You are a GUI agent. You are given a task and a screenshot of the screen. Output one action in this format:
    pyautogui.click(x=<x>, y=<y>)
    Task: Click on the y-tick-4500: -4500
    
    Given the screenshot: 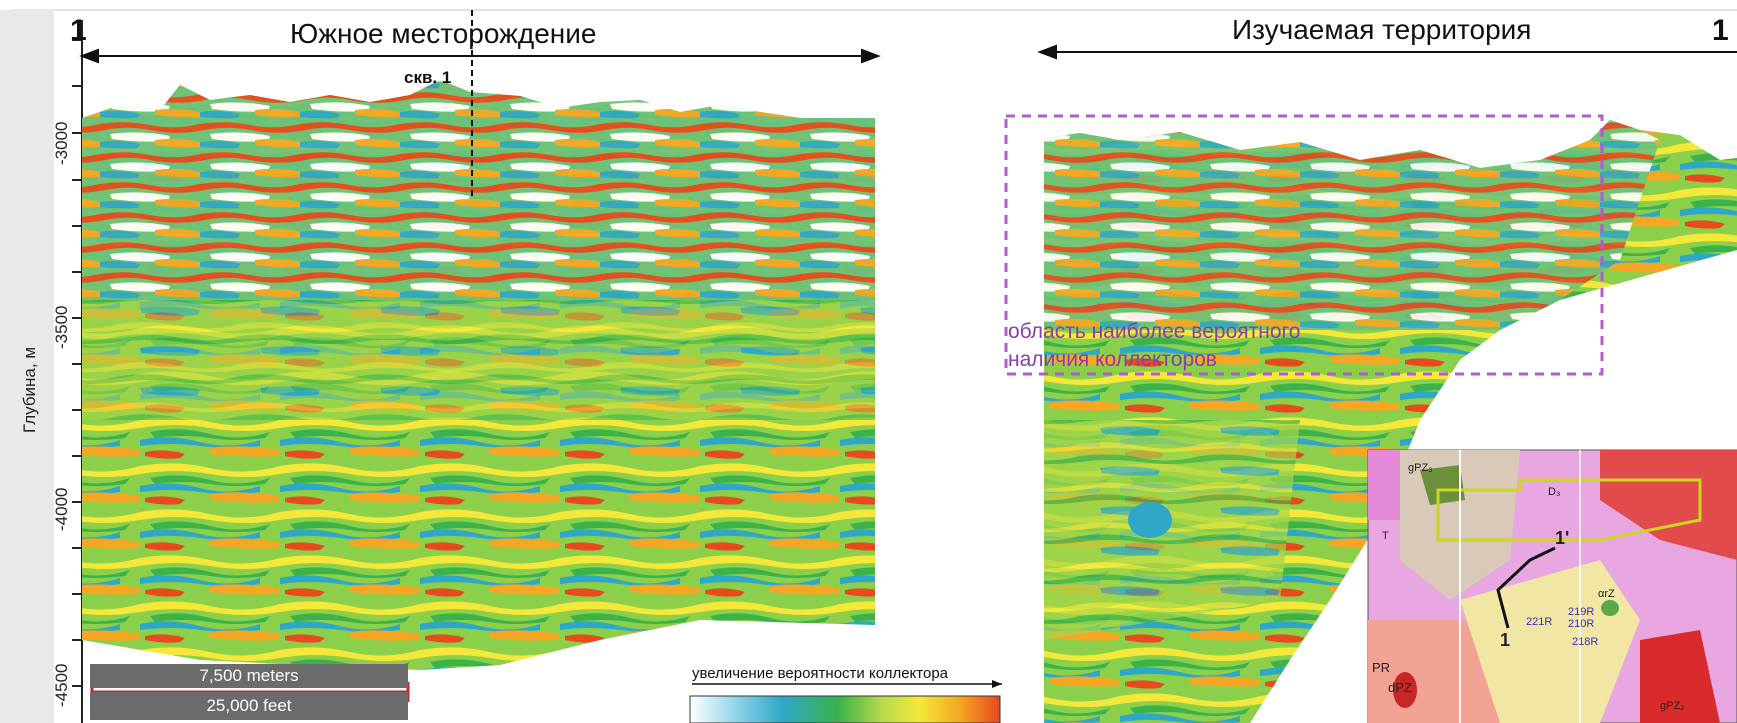 What is the action you would take?
    pyautogui.click(x=61, y=685)
    